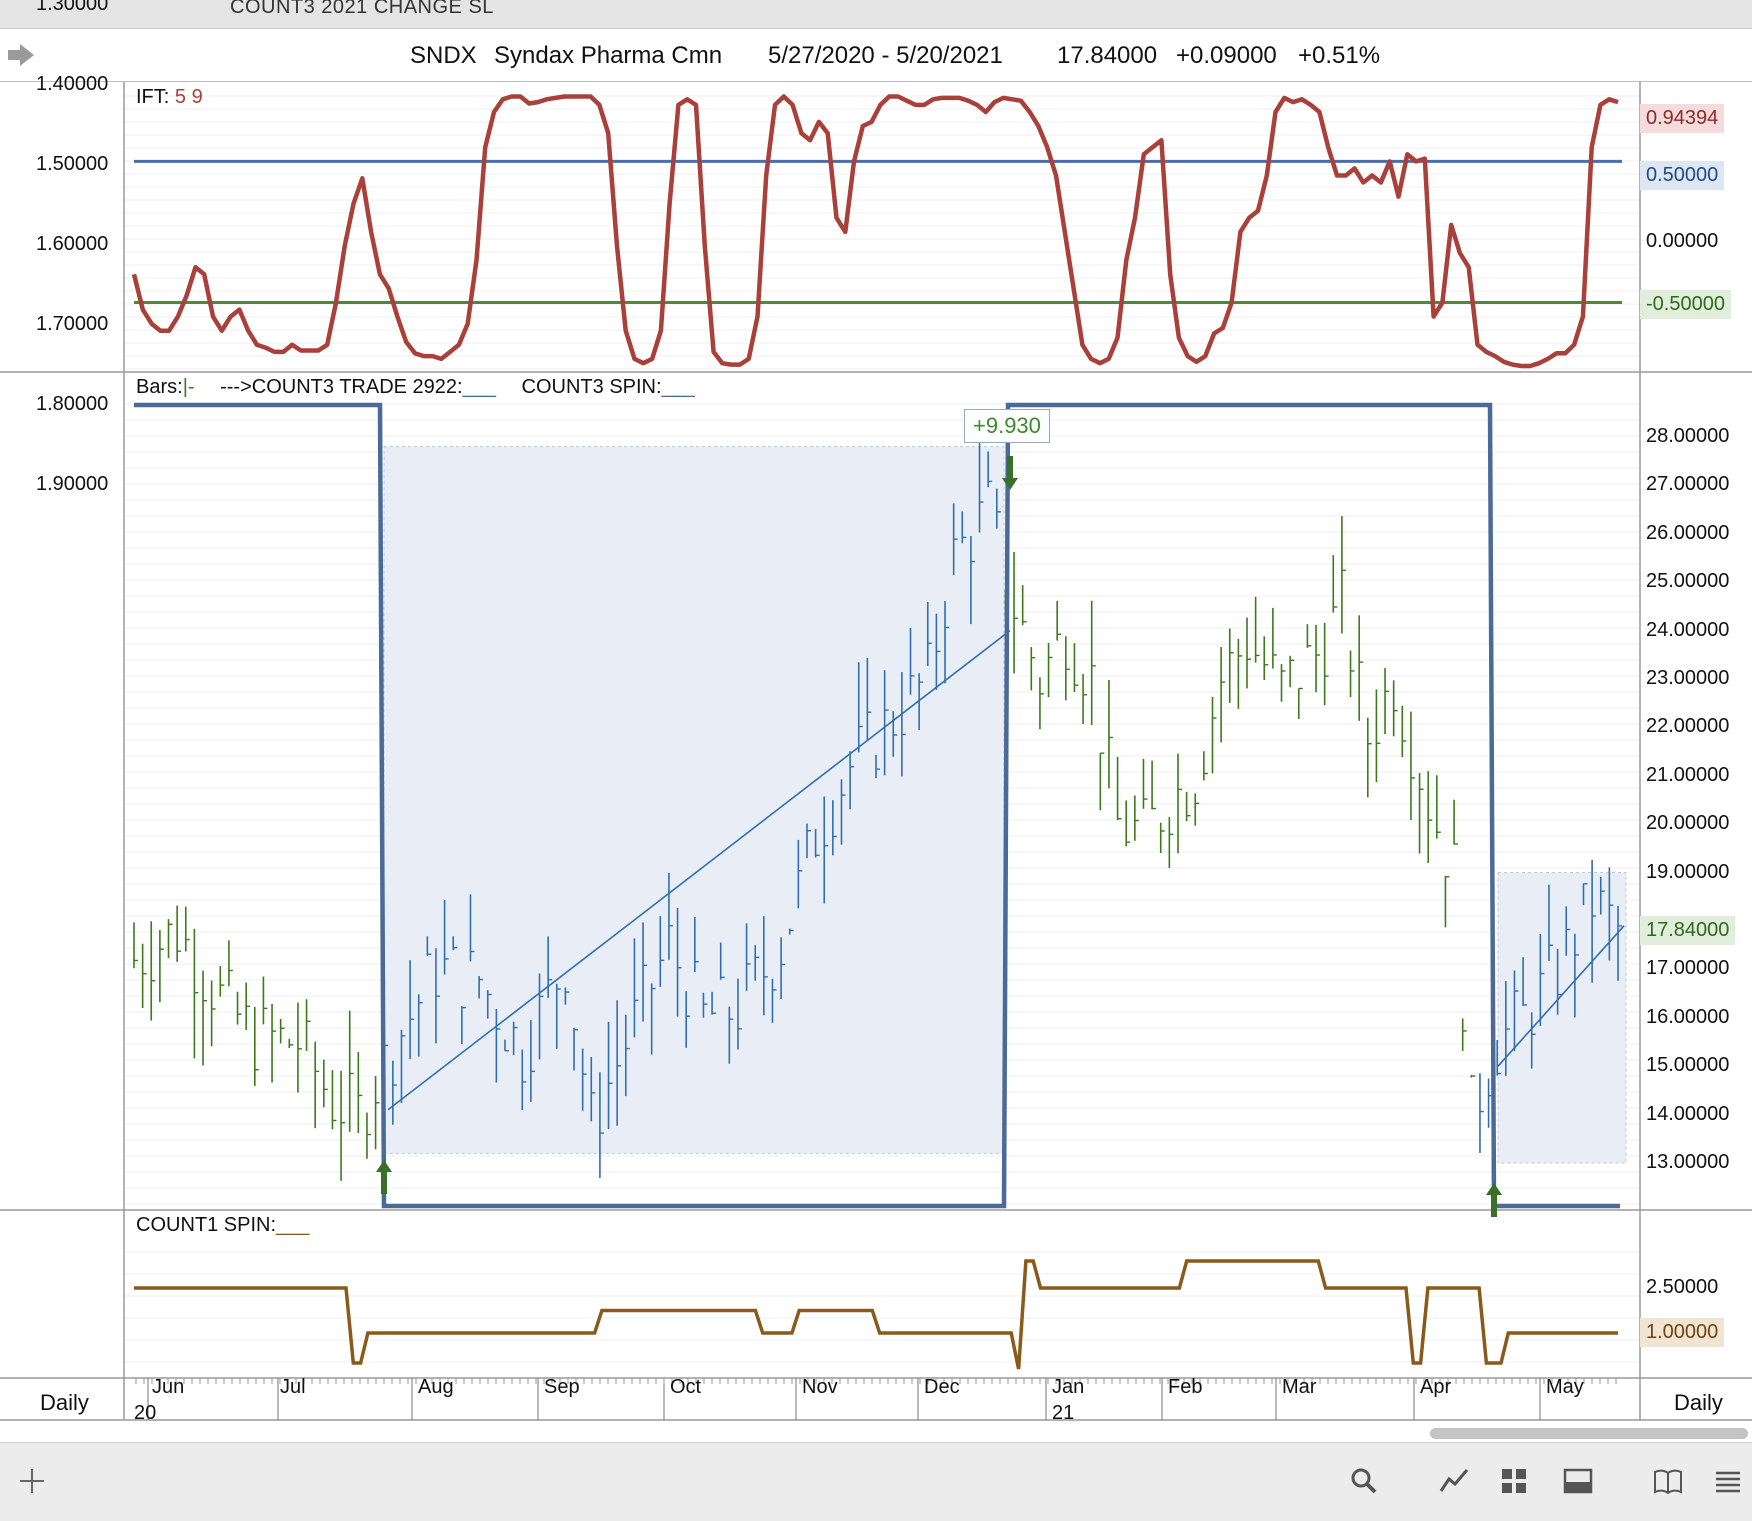 The image size is (1752, 1521). Describe the element at coordinates (1682, 1287) in the screenshot. I see `count1-tick: 2.50000` at that location.